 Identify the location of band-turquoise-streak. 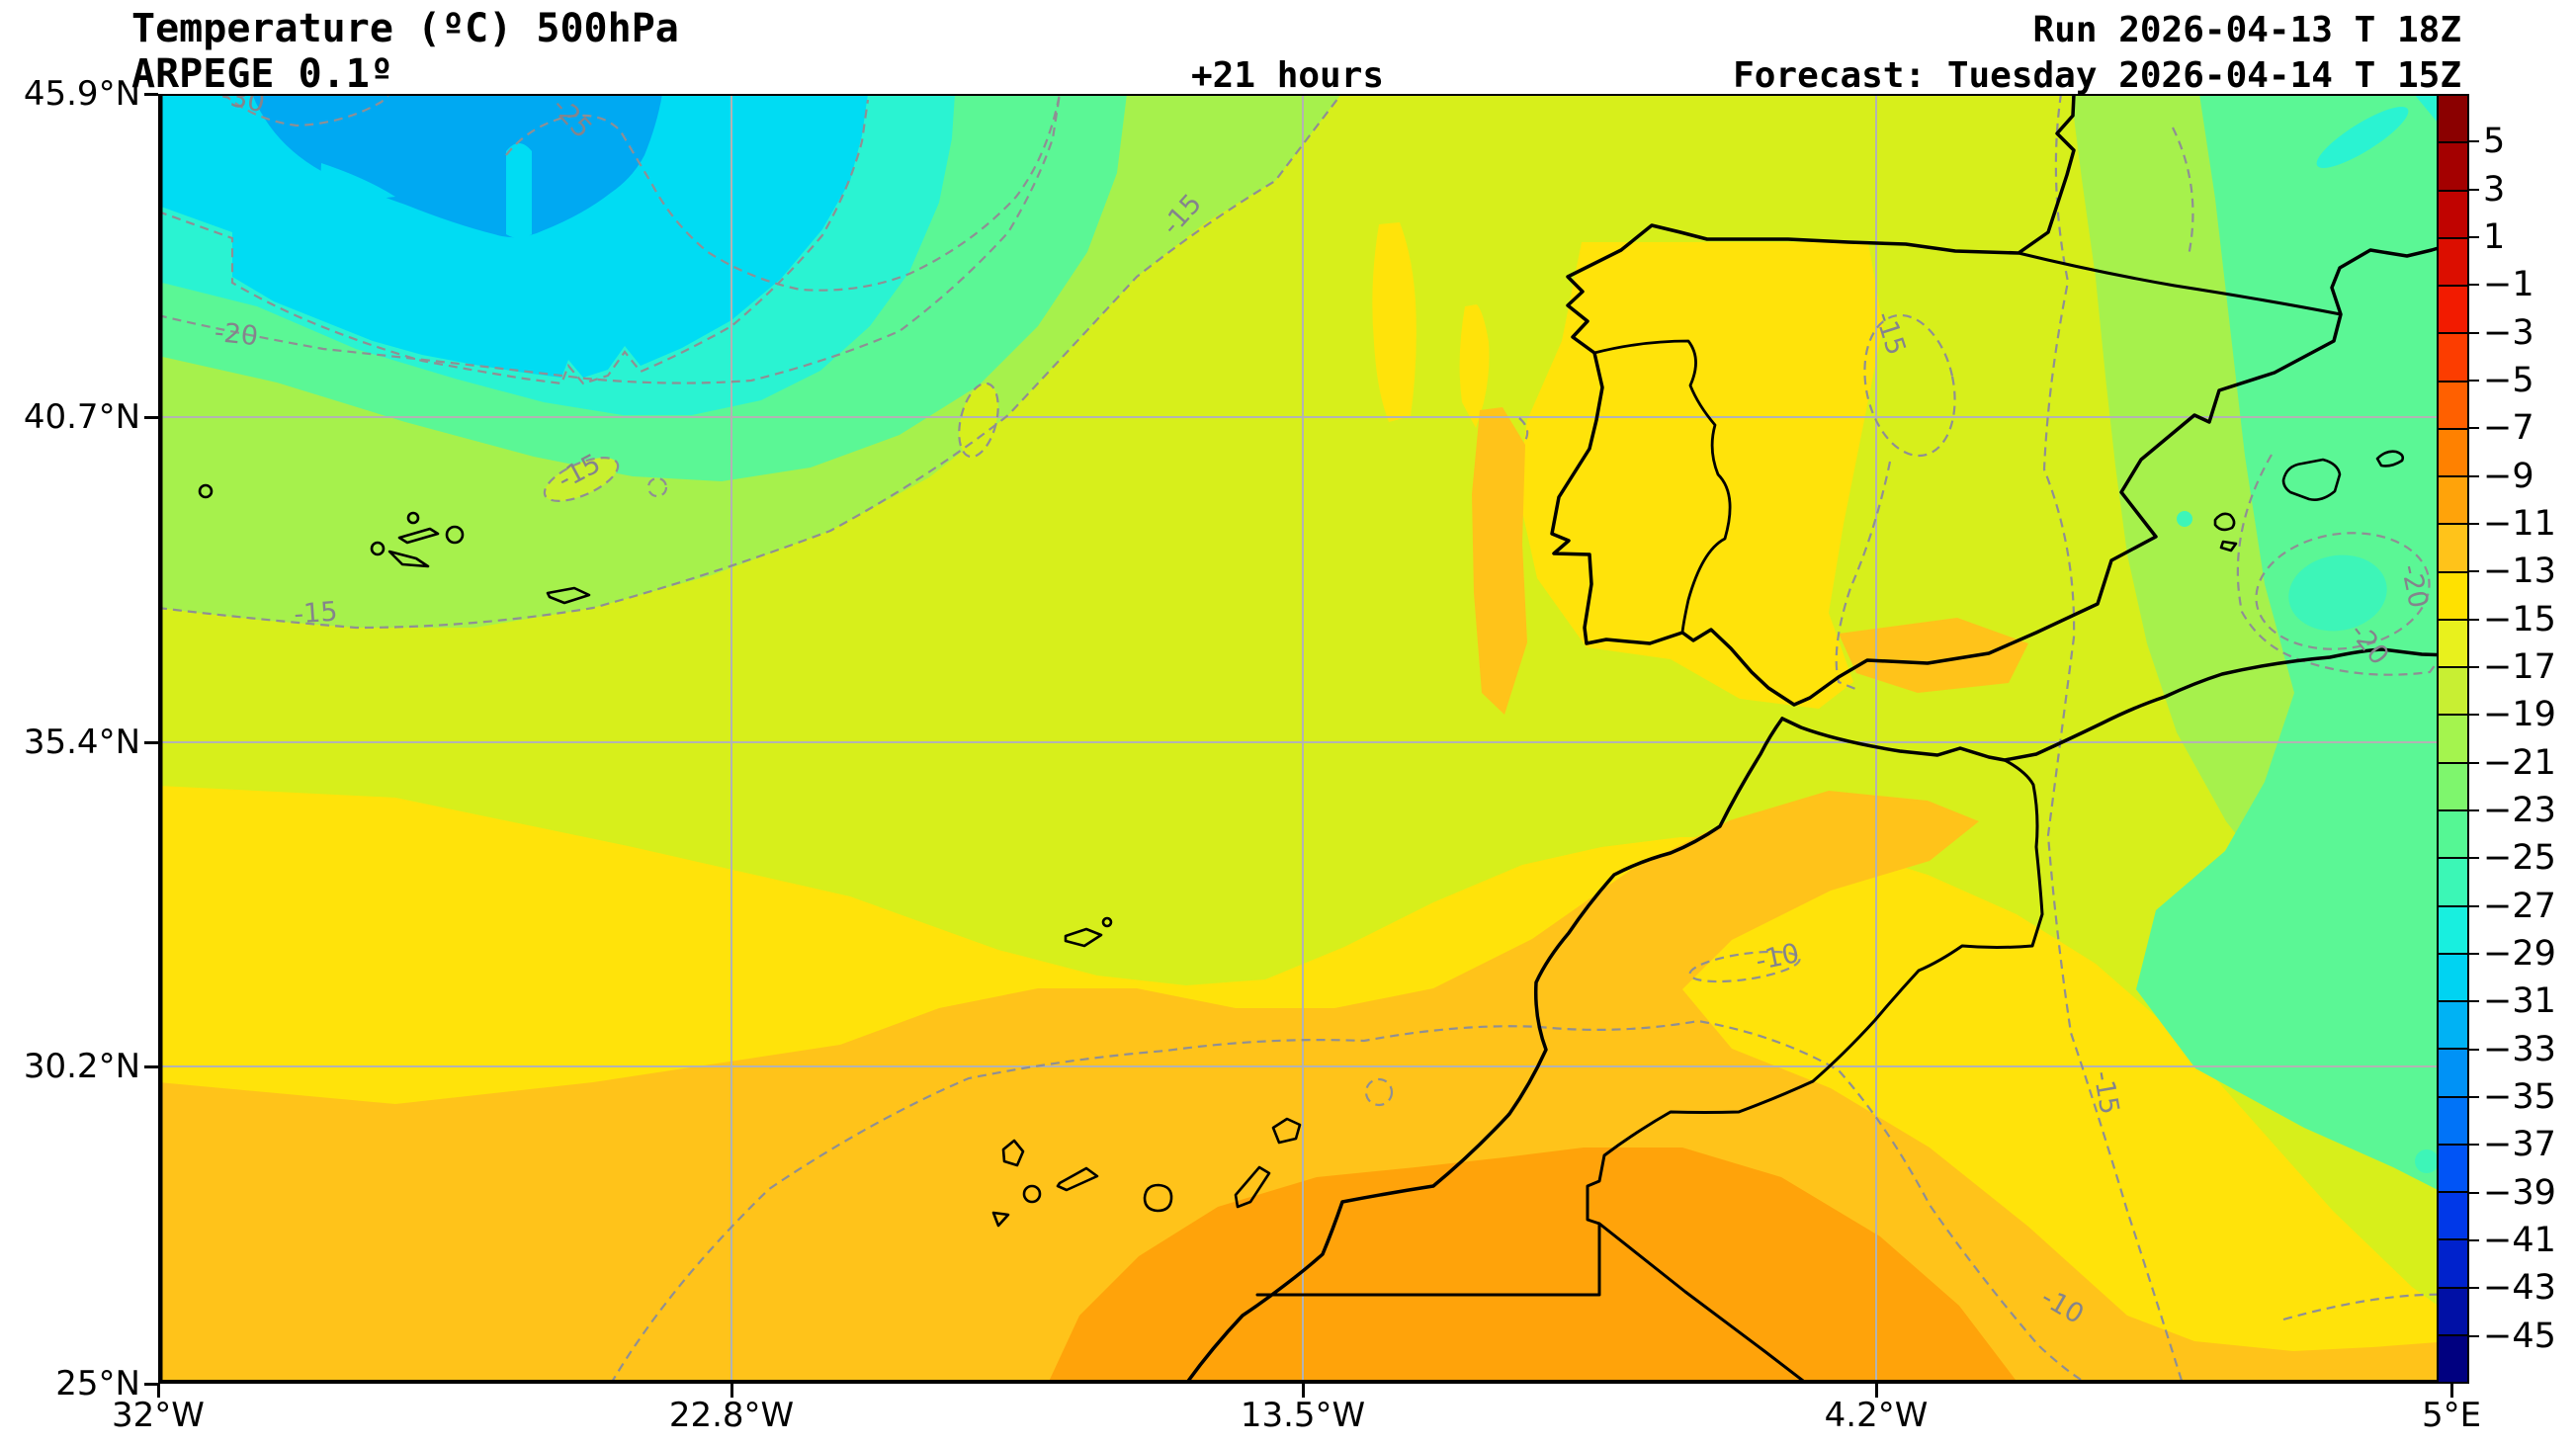
(2362, 137).